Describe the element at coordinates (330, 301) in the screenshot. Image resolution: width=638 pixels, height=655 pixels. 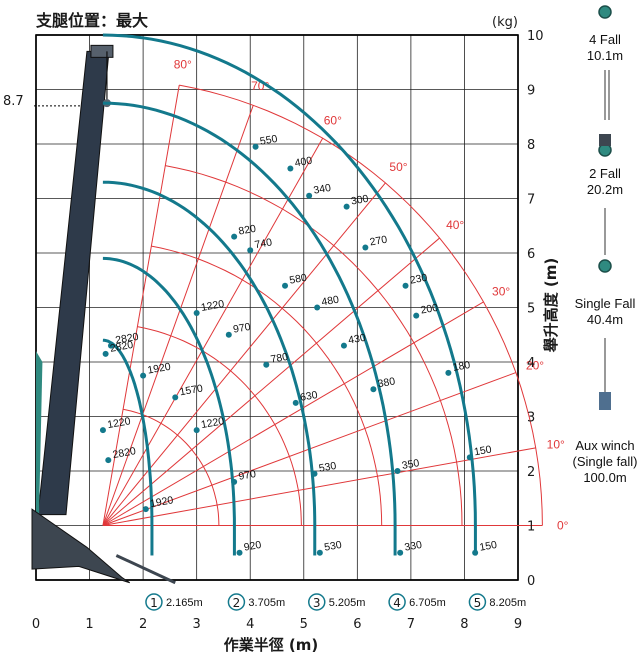
I see `load-value-label: 480` at that location.